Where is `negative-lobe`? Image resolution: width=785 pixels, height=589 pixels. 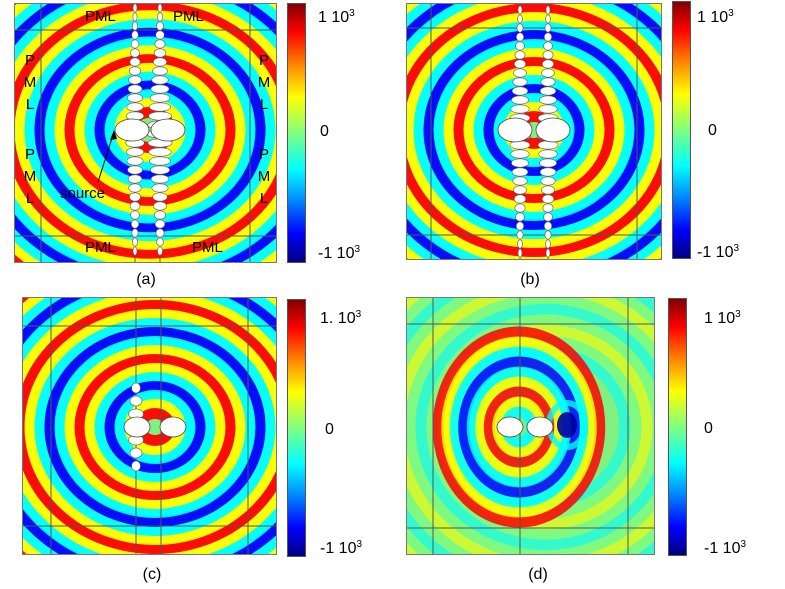
negative-lobe is located at coordinates (567, 425).